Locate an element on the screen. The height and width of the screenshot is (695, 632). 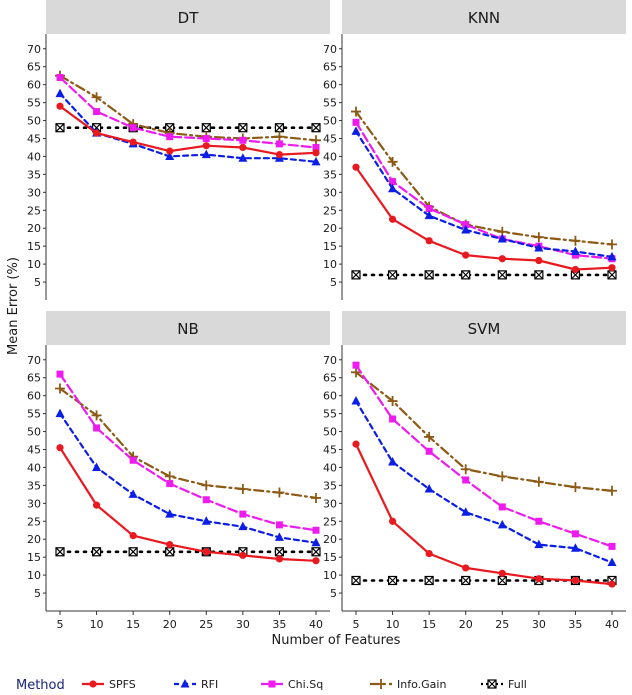
x-tick-label: 35 is located at coordinates (575, 624).